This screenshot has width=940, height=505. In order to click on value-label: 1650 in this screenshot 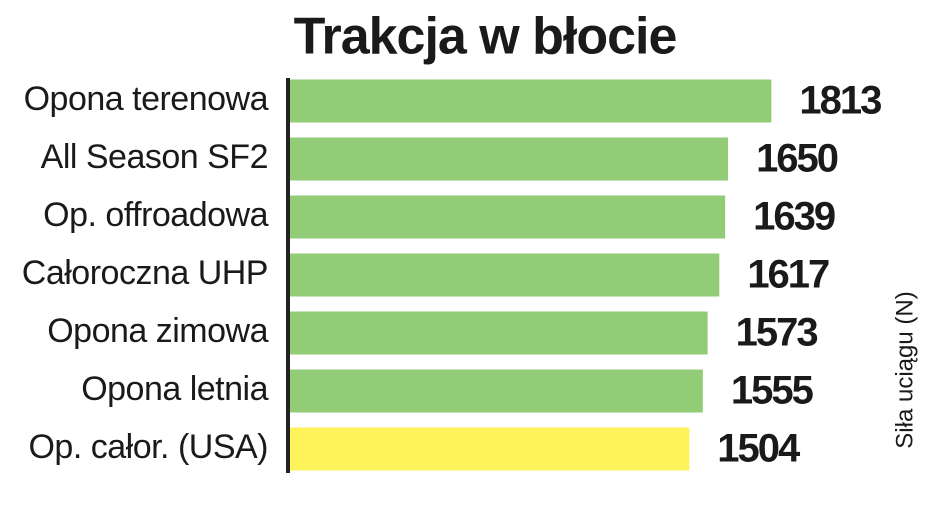, I will do `click(797, 159)`.